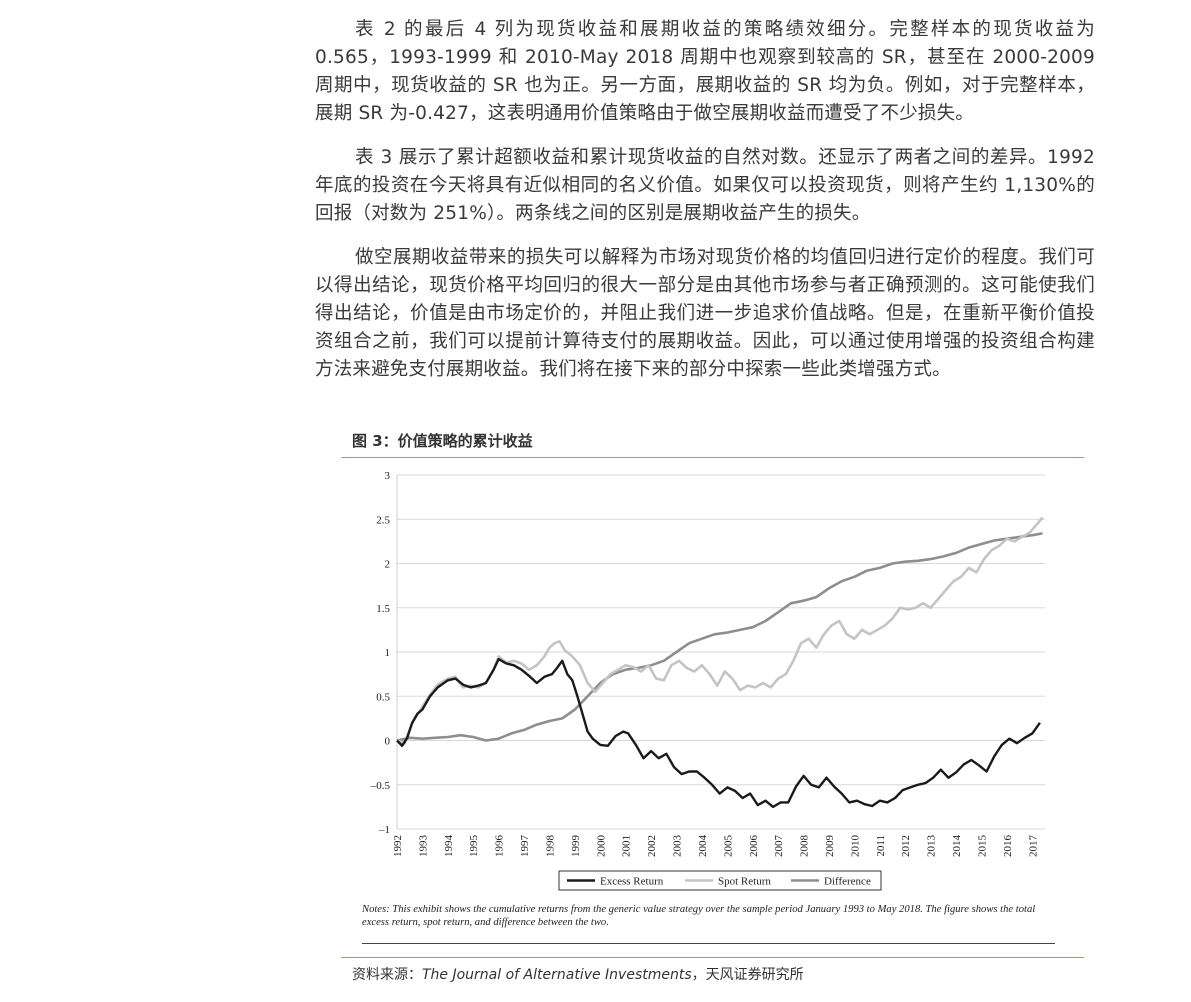 This screenshot has height=1002, width=1191. What do you see at coordinates (678, 846) in the screenshot?
I see `x-tick-label: 2003` at bounding box center [678, 846].